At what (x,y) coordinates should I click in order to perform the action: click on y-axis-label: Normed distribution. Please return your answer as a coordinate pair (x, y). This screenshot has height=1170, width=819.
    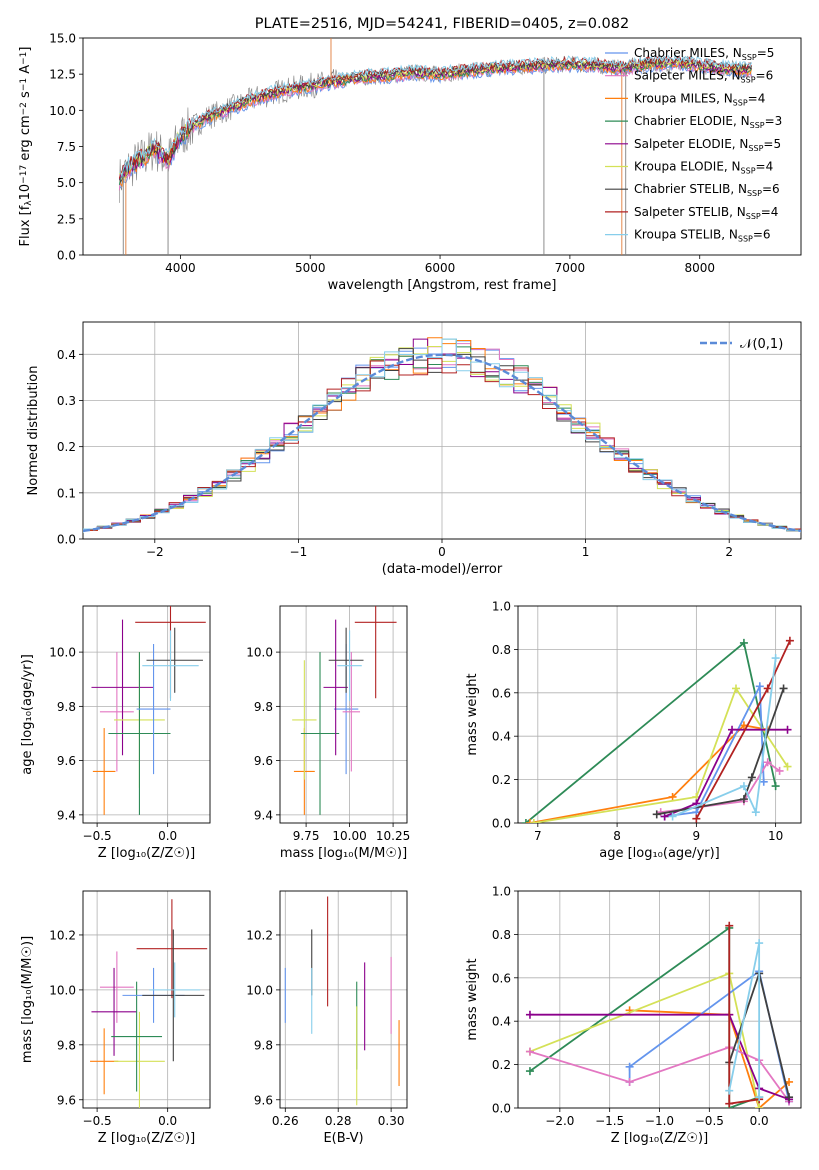
    Looking at the image, I should click on (33, 431).